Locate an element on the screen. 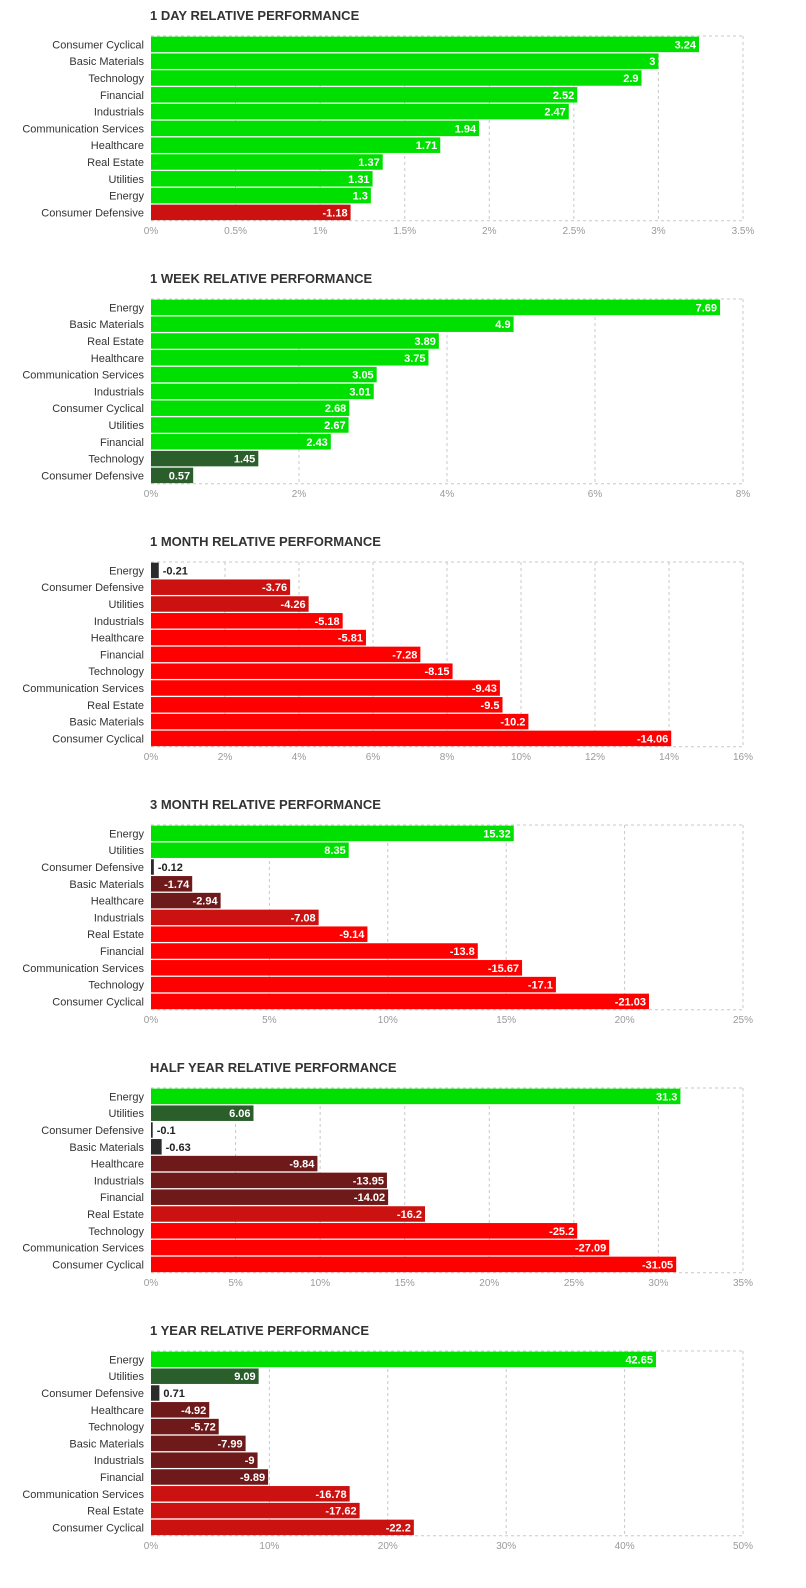  bar-value-label: -21.03 is located at coordinates (630, 1002).